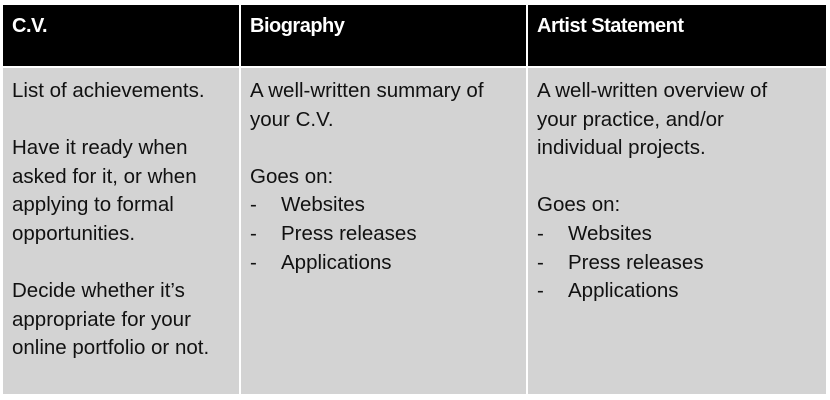  Describe the element at coordinates (108, 90) in the screenshot. I see `paragraph: List of achievements.` at that location.